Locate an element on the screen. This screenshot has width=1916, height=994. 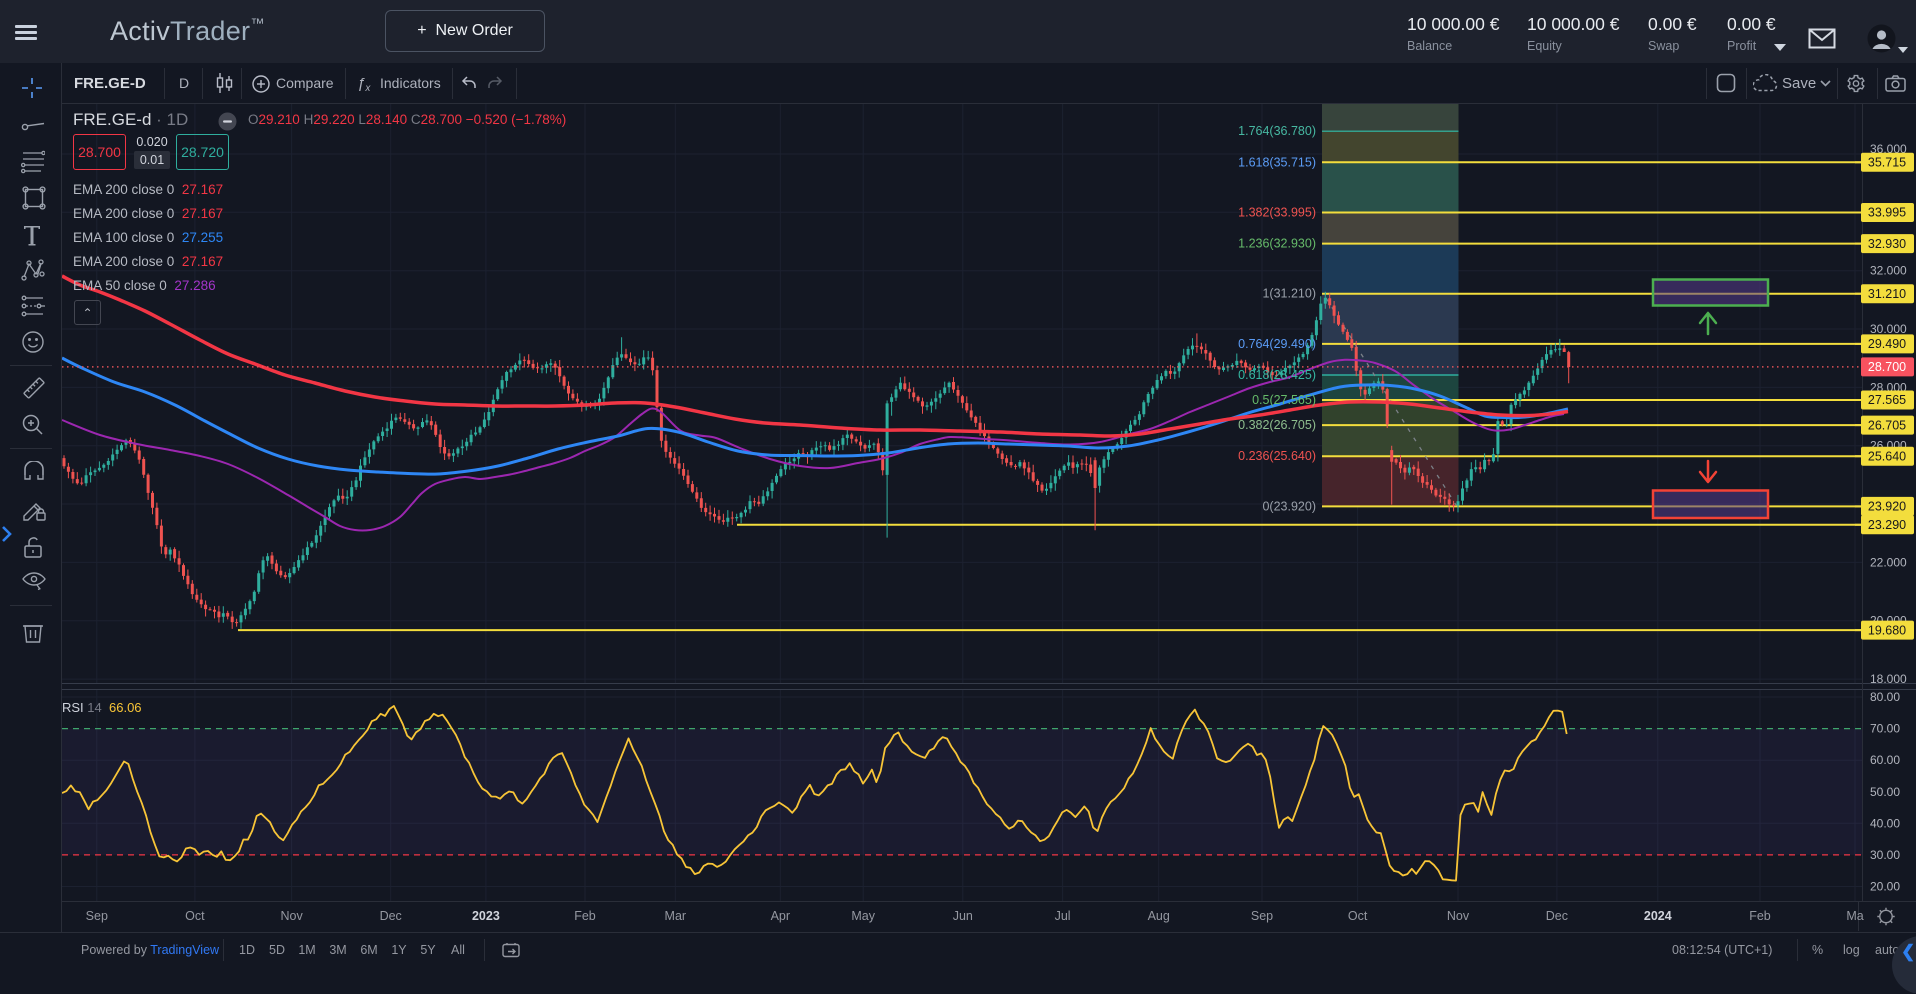
svg-text: 31.210 is located at coordinates (1887, 294).